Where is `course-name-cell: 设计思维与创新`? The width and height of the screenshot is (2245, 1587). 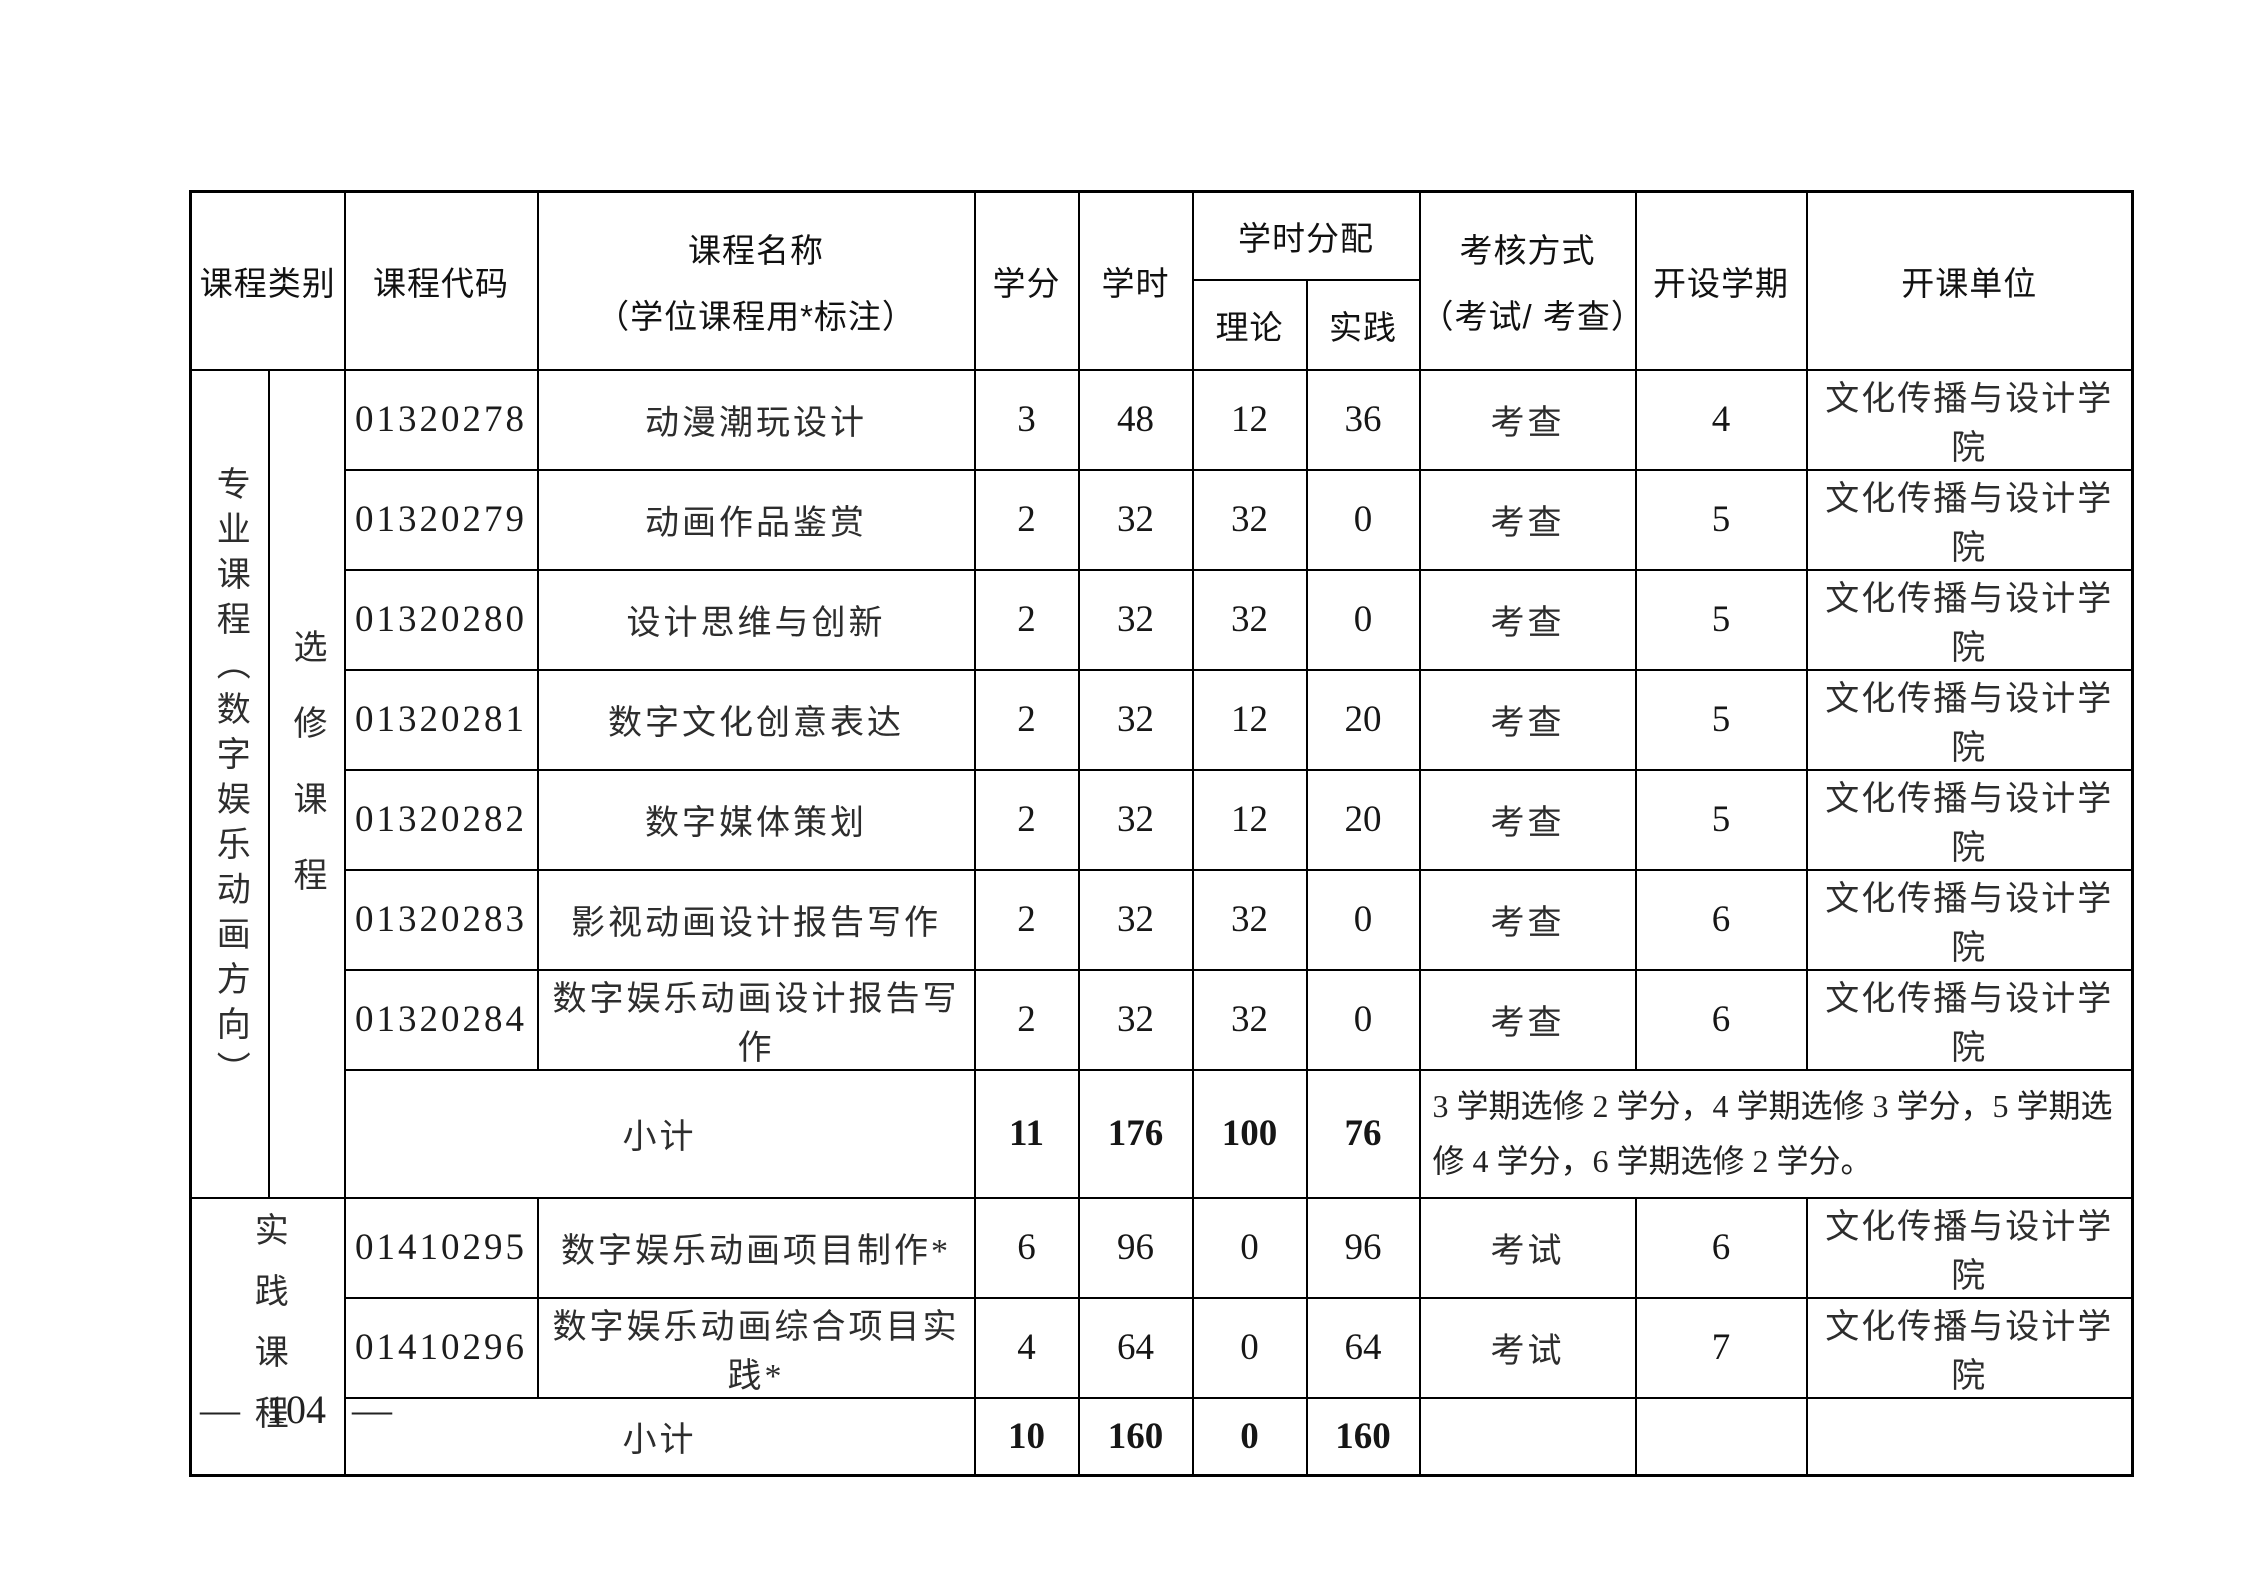 course-name-cell: 设计思维与创新 is located at coordinates (756, 619).